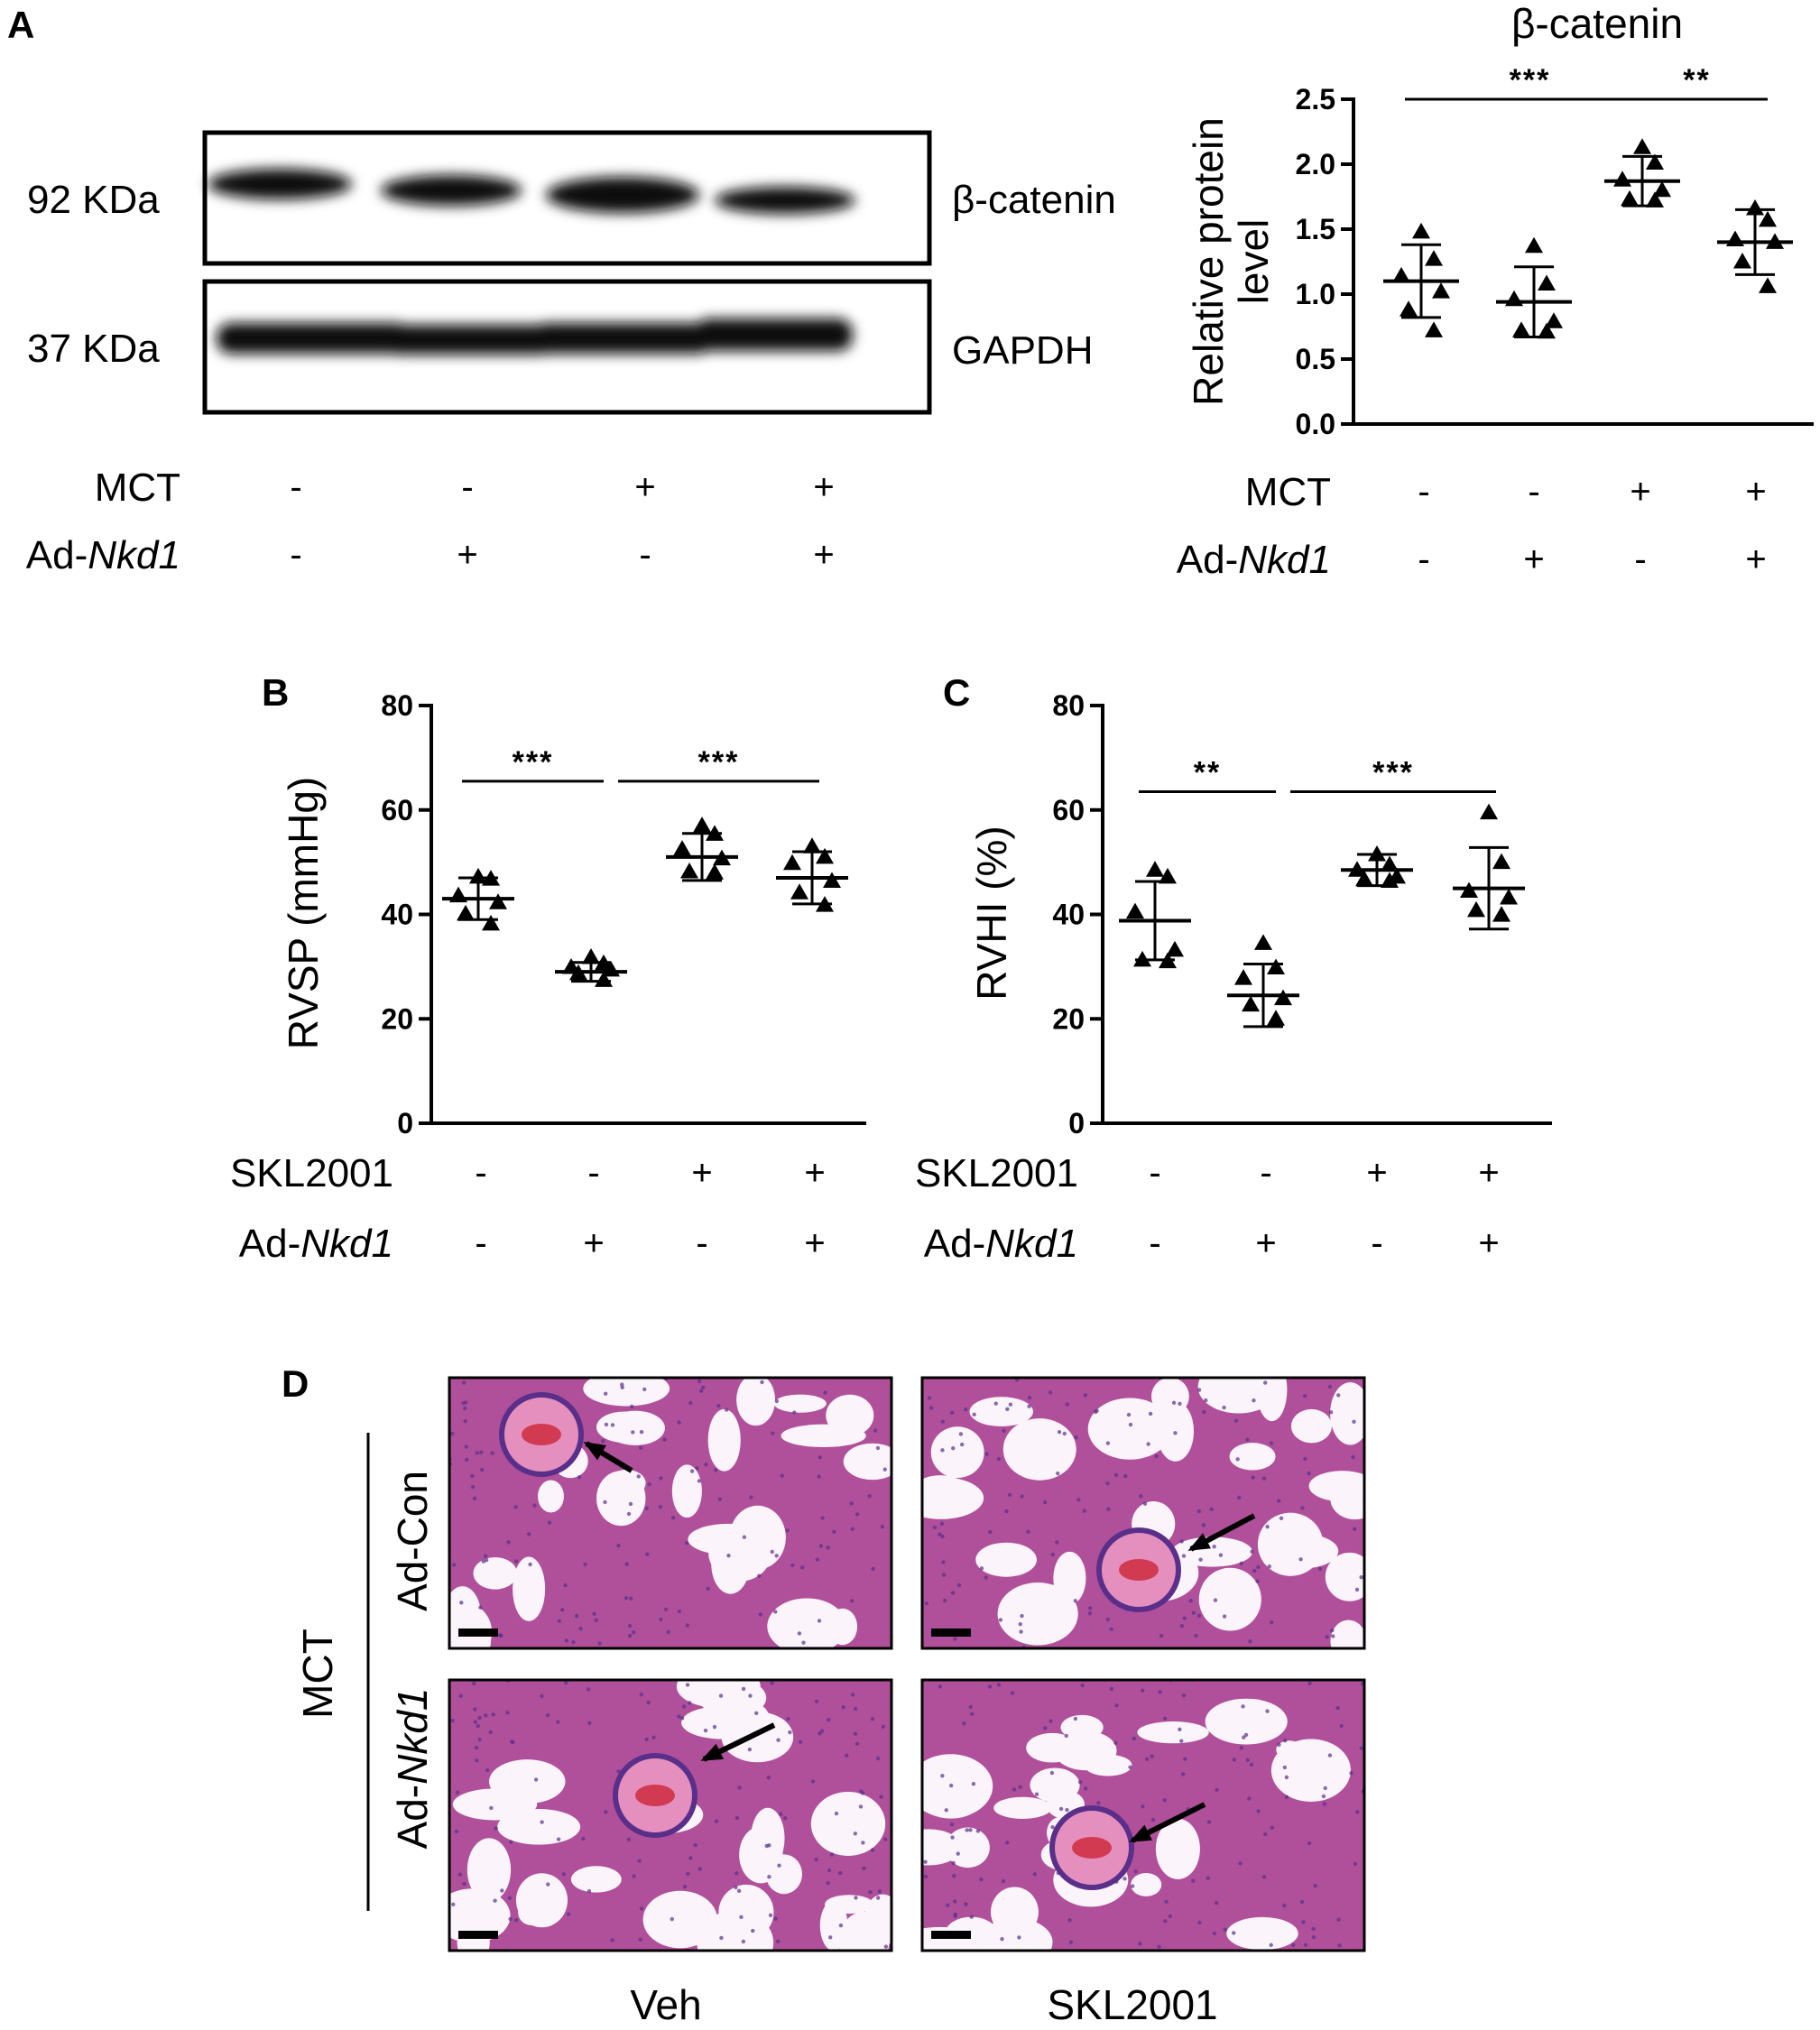 The width and height of the screenshot is (1820, 2030). What do you see at coordinates (571, 273) in the screenshot?
I see `western-blot: 92 KDa 37 KDa β-catenin GAPDH` at bounding box center [571, 273].